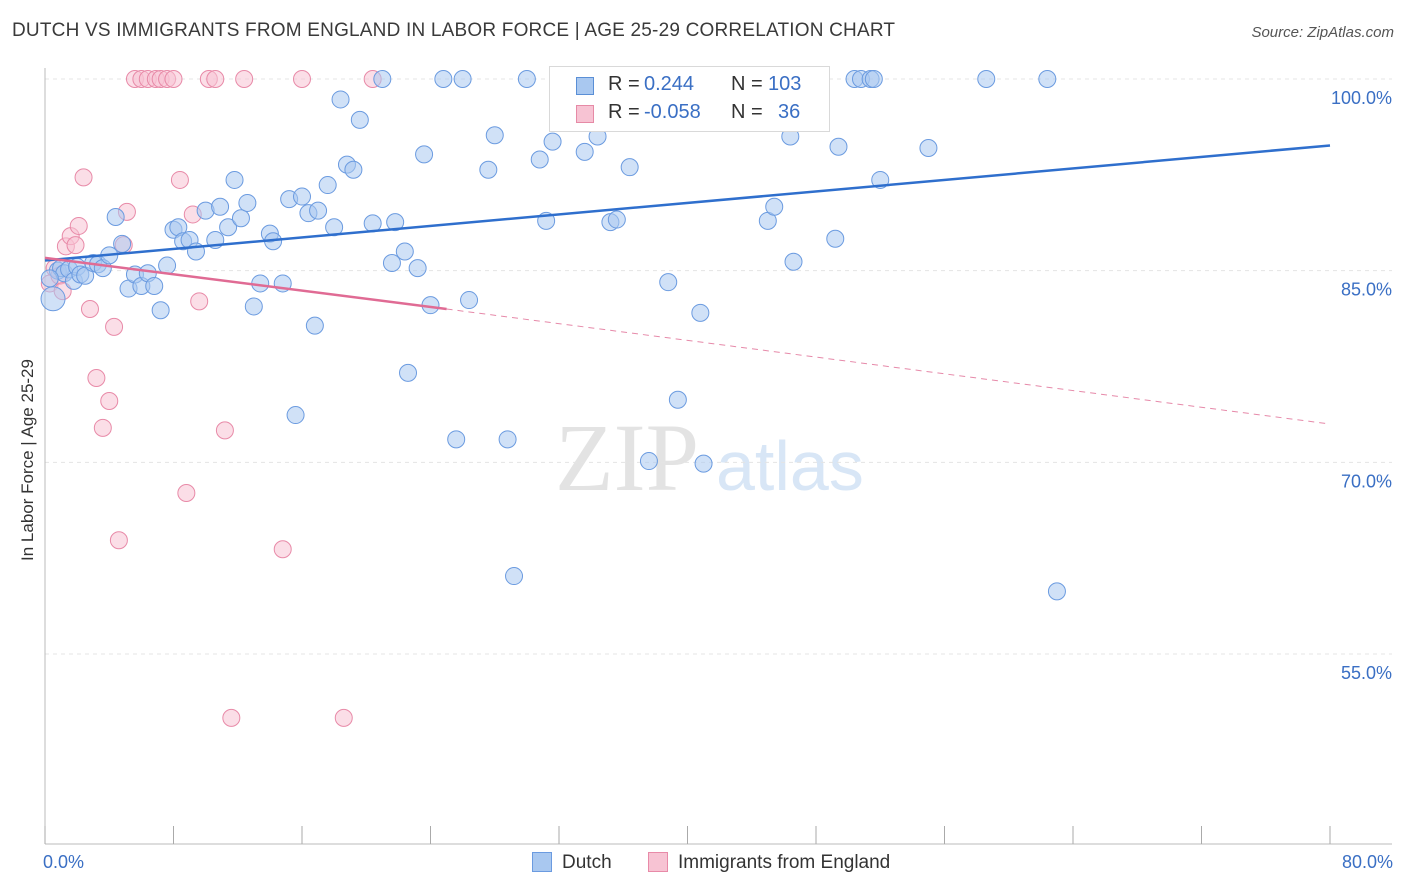 Image resolution: width=1406 pixels, height=892 pixels. I want to click on stats-legend: R = 0.244 N = 103 R = -0.058 N = 36, so click(689, 99).